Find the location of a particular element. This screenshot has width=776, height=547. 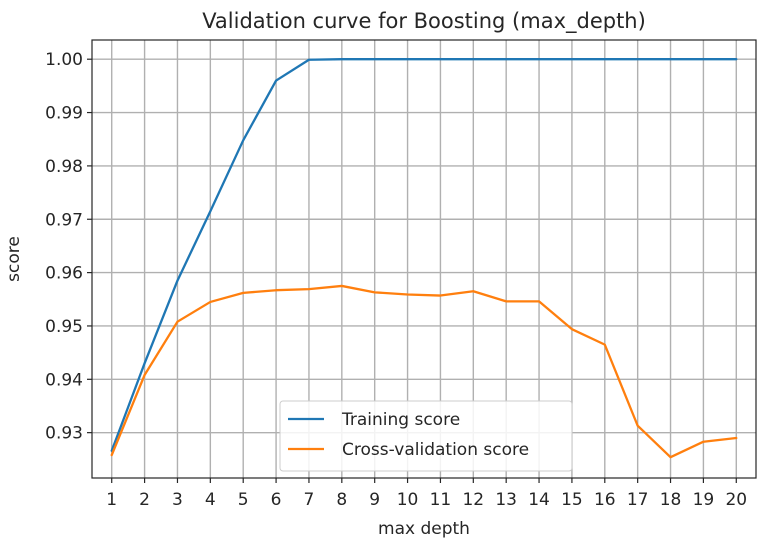

x-tick-label: 4 is located at coordinates (210, 500).